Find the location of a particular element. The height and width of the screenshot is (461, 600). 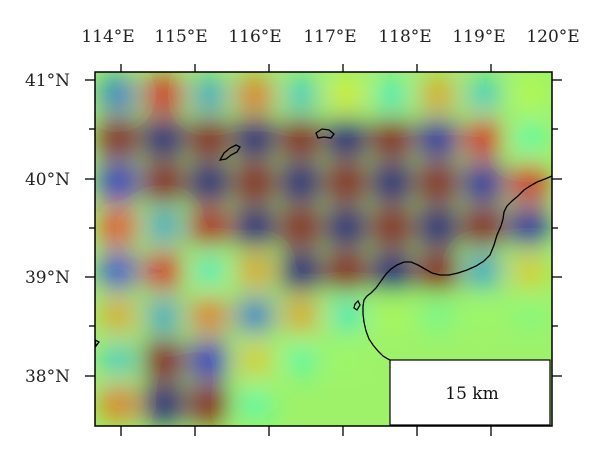

lat-label-41: 41°N is located at coordinates (47, 81).